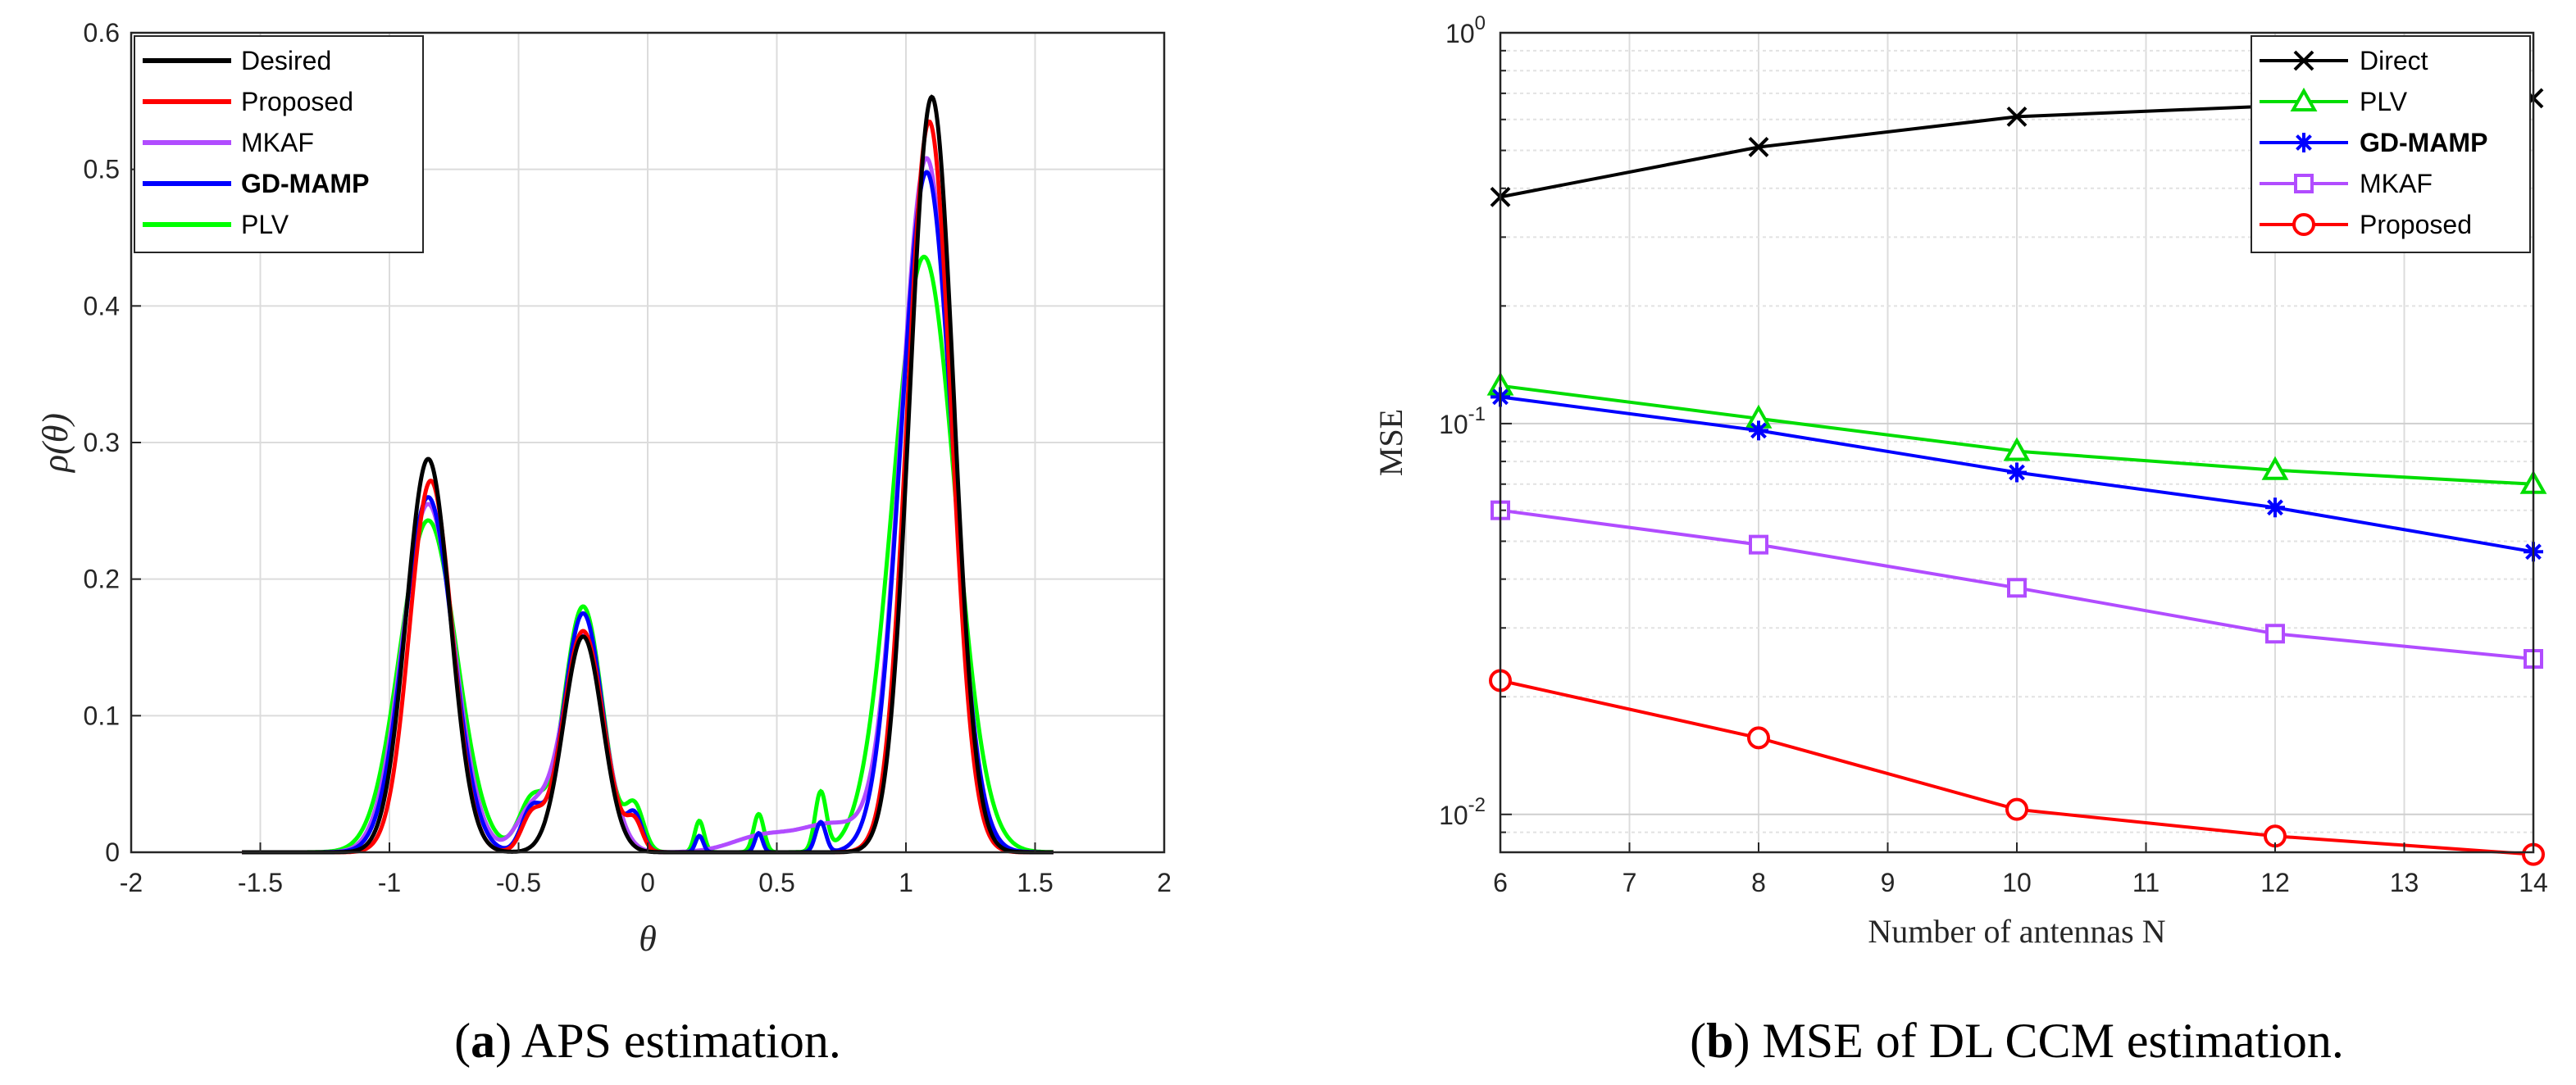 This screenshot has width=2576, height=1085. Describe the element at coordinates (1630, 882) in the screenshot. I see `mse-x-tick-label: 7` at that location.